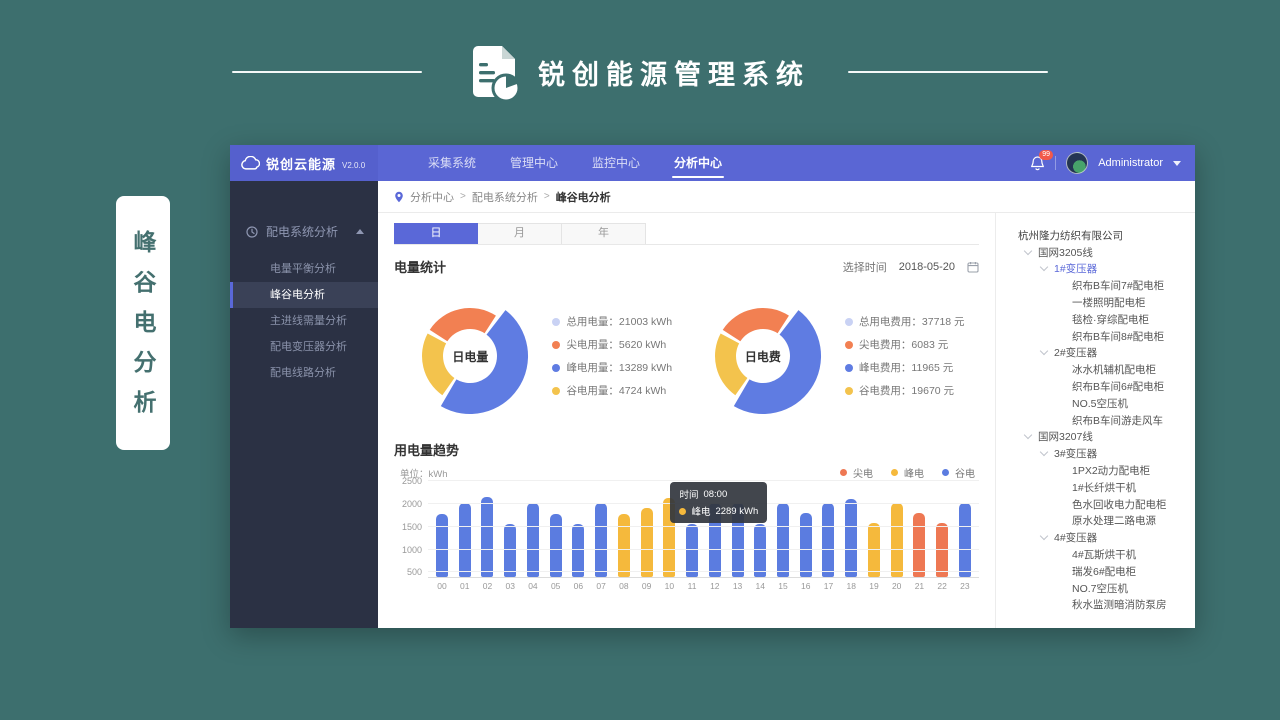 The width and height of the screenshot is (1280, 720). Describe the element at coordinates (308, 347) in the screenshot. I see `sidebar-item-3: 配电变压器分析` at that location.